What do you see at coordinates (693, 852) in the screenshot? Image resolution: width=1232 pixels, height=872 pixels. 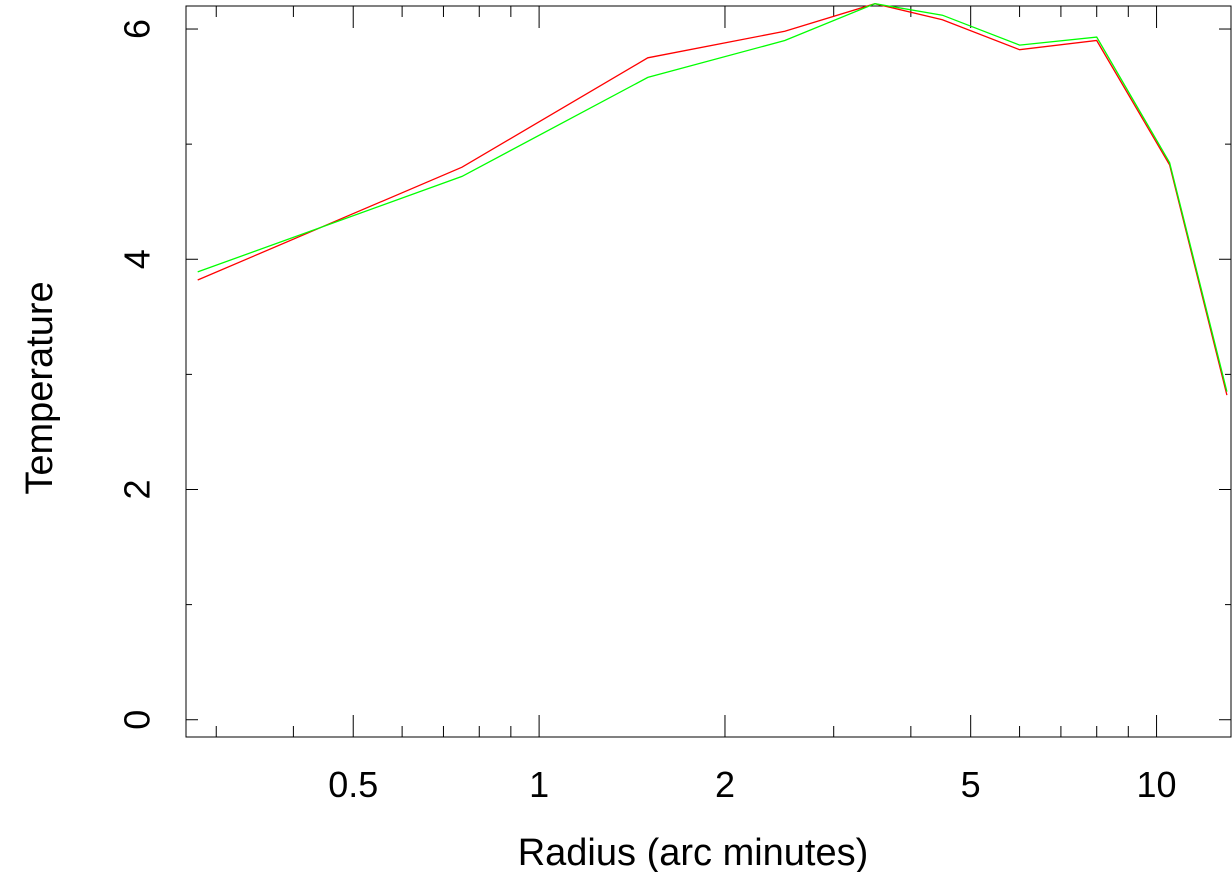 I see `x-axis-label: Radius (arc minutes)` at bounding box center [693, 852].